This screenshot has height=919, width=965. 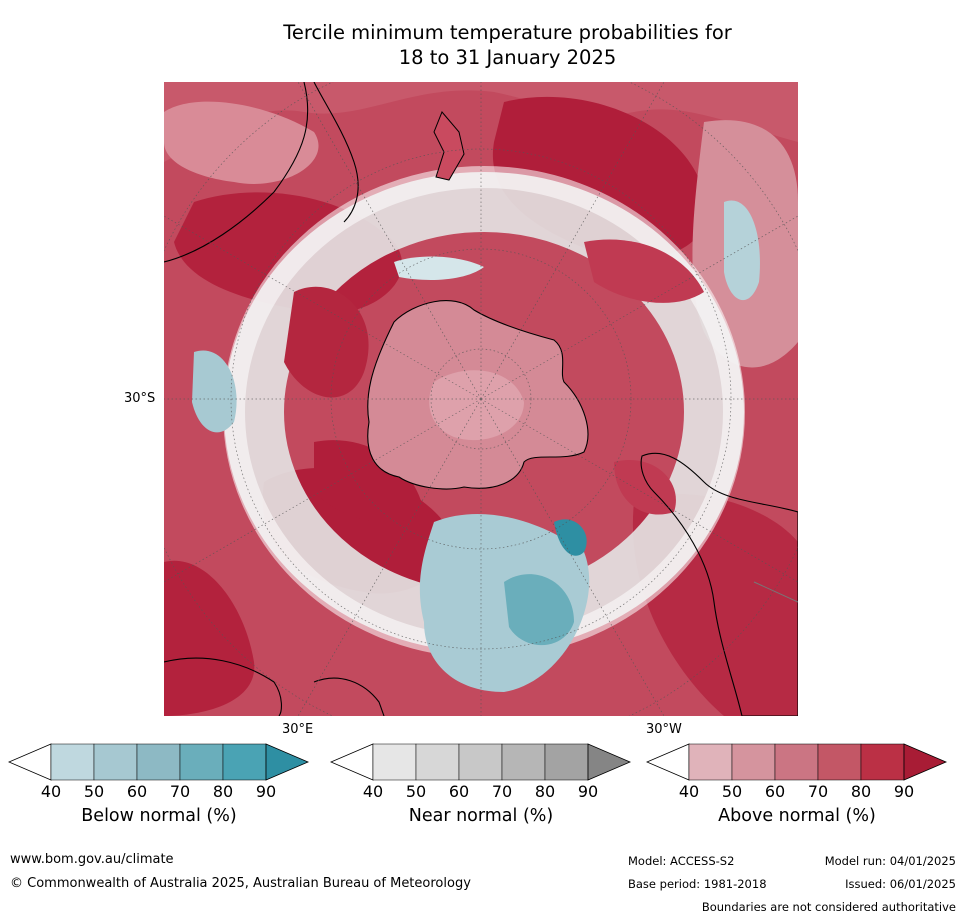 I want to click on colorbar-near-normal, so click(x=480, y=762).